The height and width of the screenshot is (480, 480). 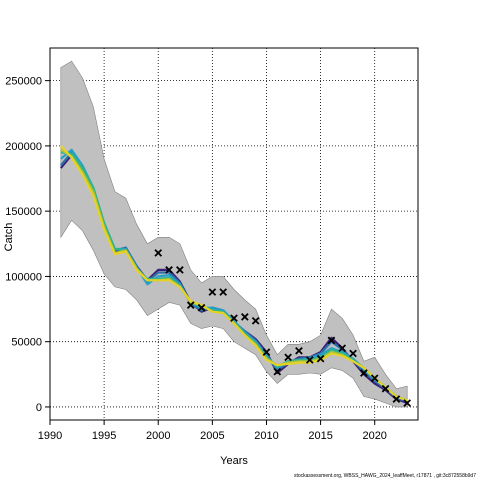 I want to click on x-tick-label: 2015, so click(x=320, y=436).